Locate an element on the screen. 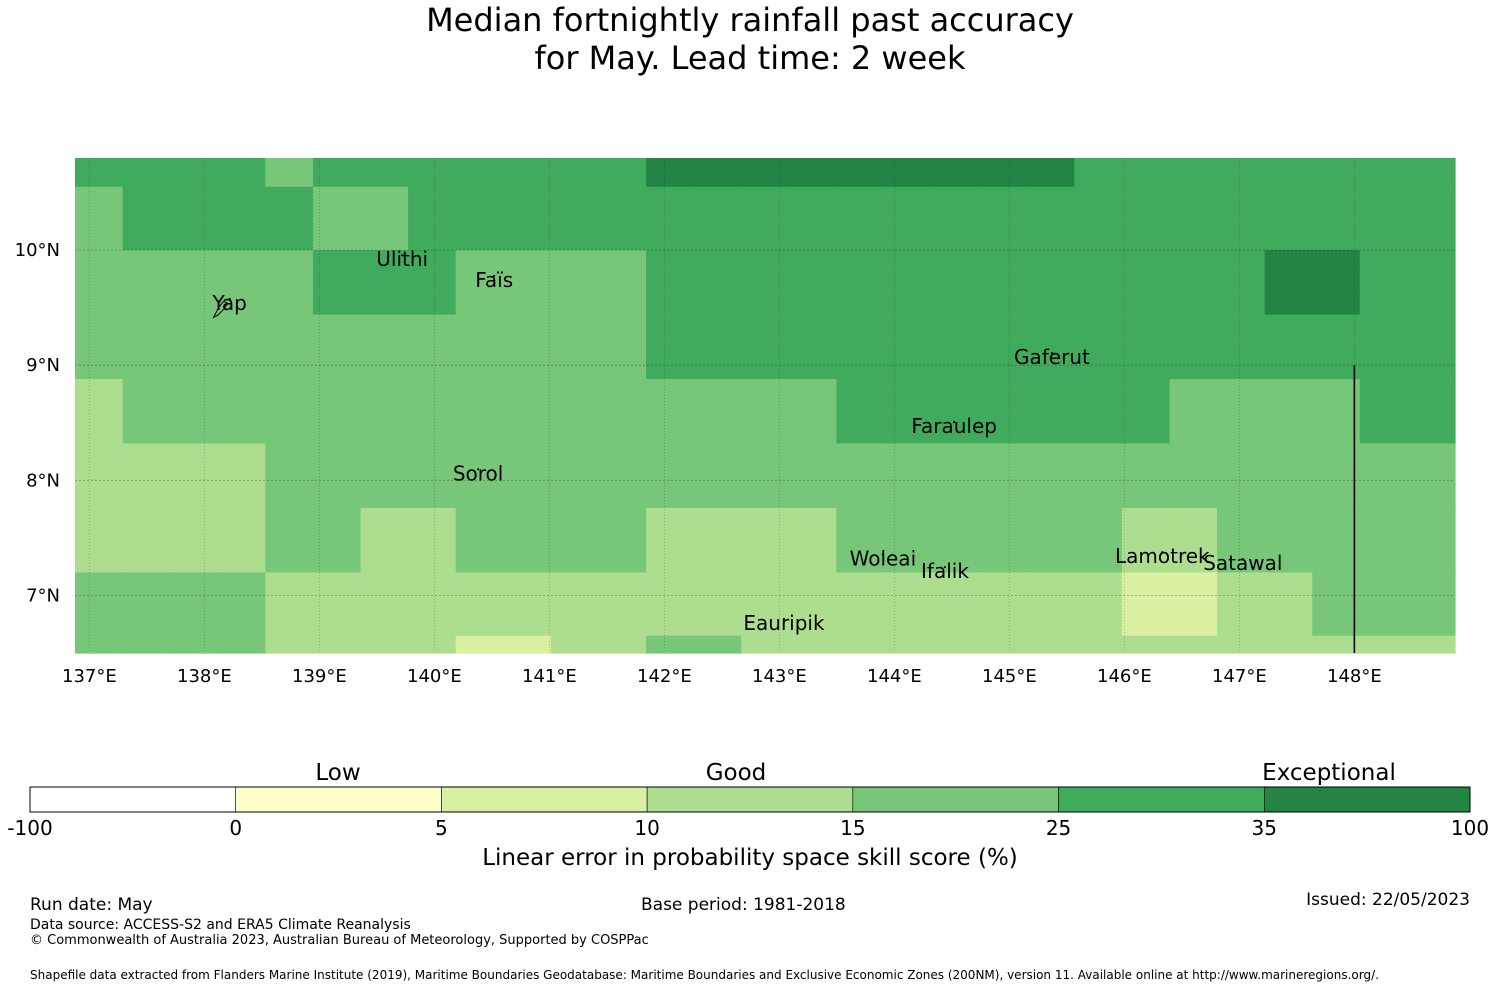 The image size is (1500, 990). colorbar-tick-label: 35 is located at coordinates (1264, 828).